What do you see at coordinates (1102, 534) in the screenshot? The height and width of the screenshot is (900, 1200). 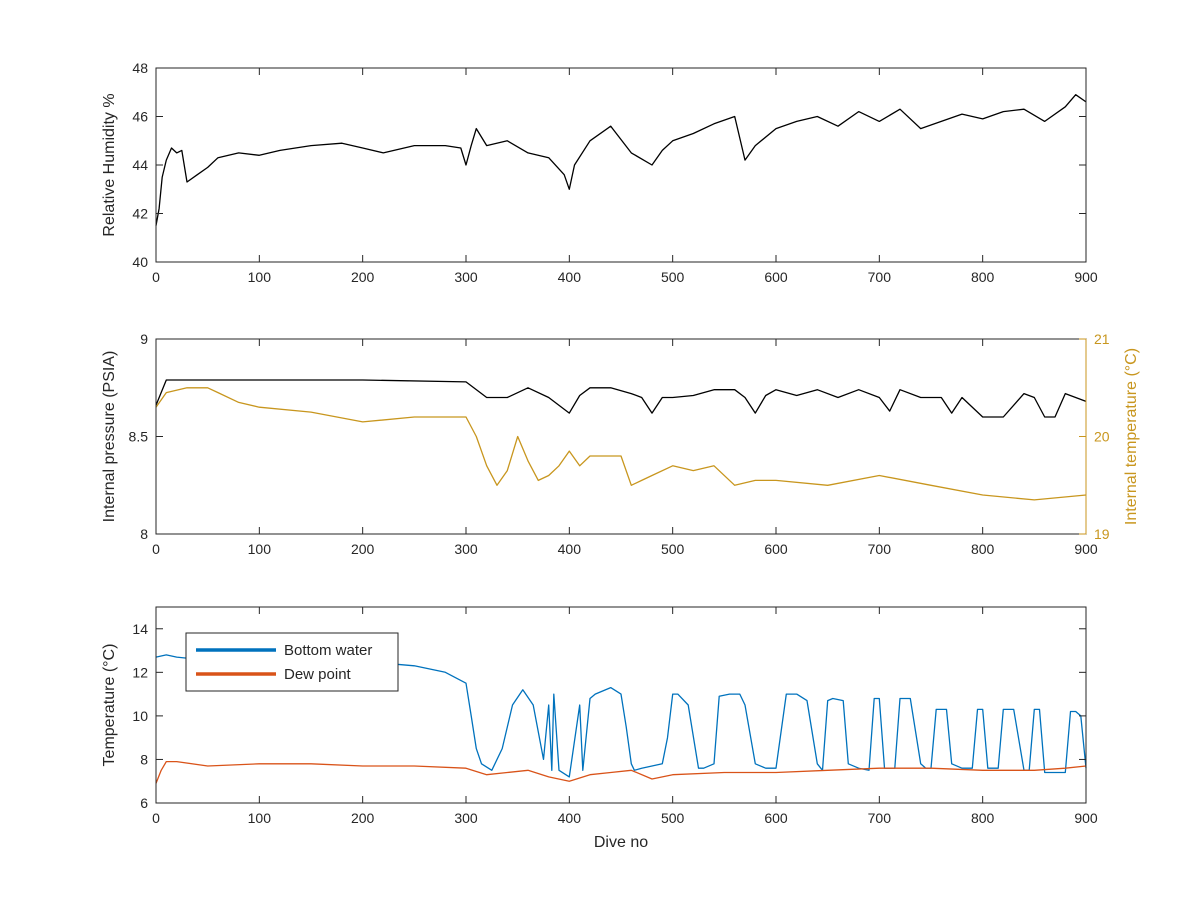 I see `y-right-tick-label: 19` at bounding box center [1102, 534].